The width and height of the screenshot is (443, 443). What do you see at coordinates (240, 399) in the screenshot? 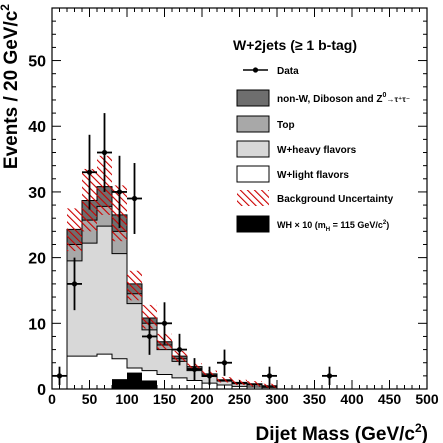
I see `x-tick-label-5: 250` at bounding box center [240, 399].